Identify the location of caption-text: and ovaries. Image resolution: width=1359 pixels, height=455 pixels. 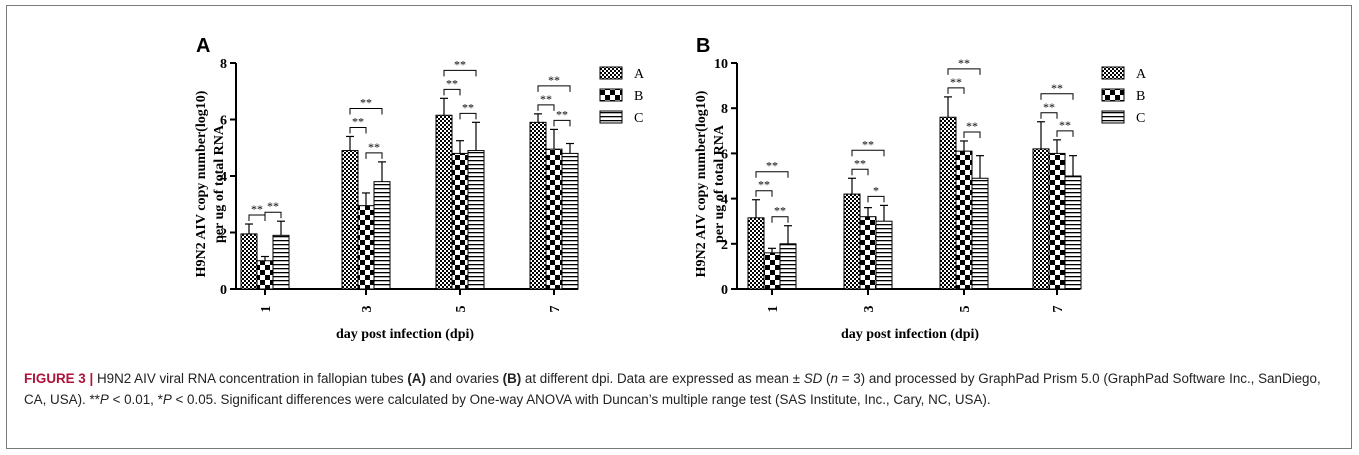
(464, 378).